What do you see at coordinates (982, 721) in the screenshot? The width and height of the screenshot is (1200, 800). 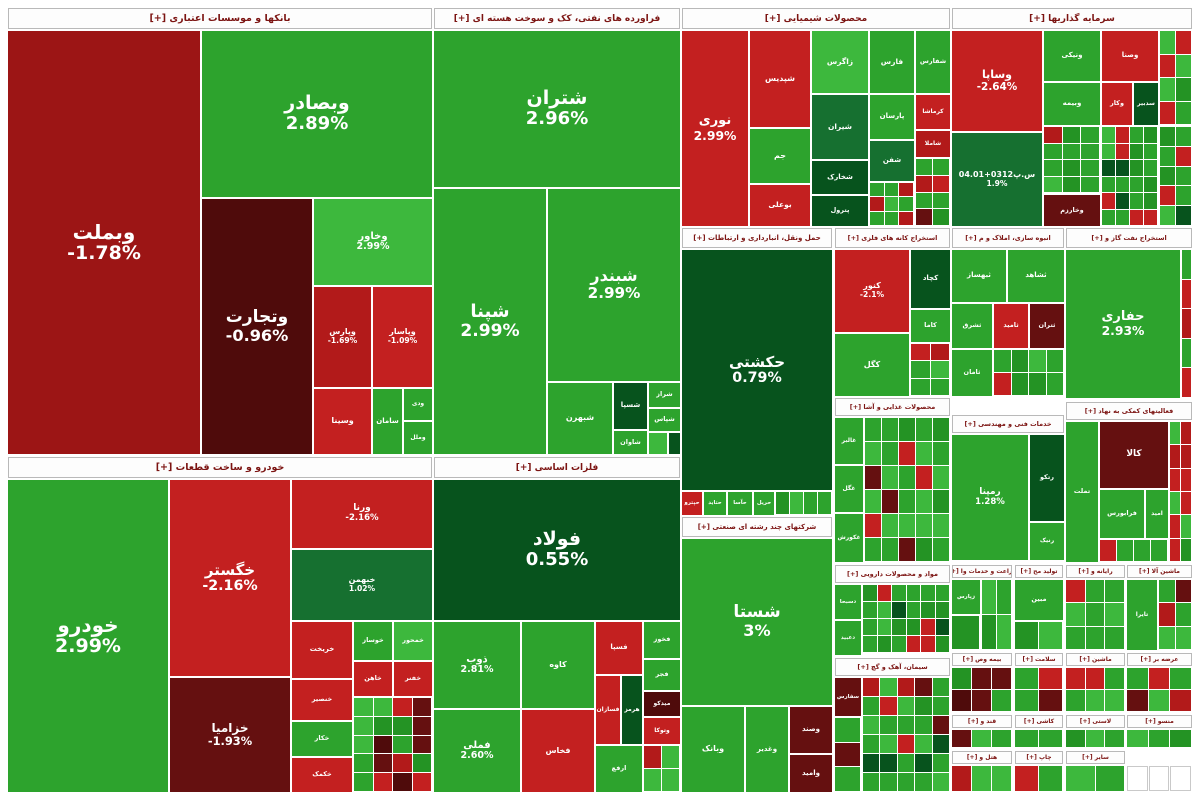 I see `sector-header-sugar: قند و [+]` at bounding box center [982, 721].